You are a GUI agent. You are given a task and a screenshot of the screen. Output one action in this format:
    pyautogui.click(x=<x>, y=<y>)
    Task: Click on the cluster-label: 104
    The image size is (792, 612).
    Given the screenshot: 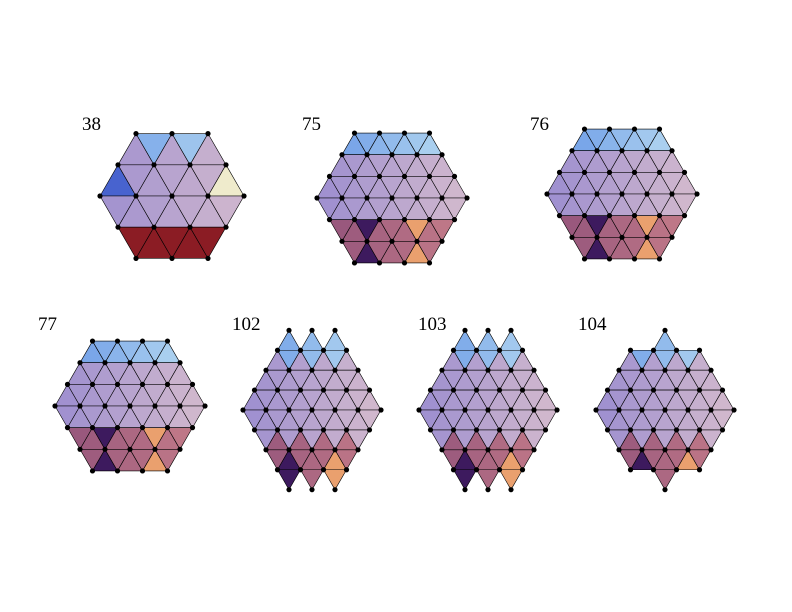 What is the action you would take?
    pyautogui.click(x=592, y=324)
    